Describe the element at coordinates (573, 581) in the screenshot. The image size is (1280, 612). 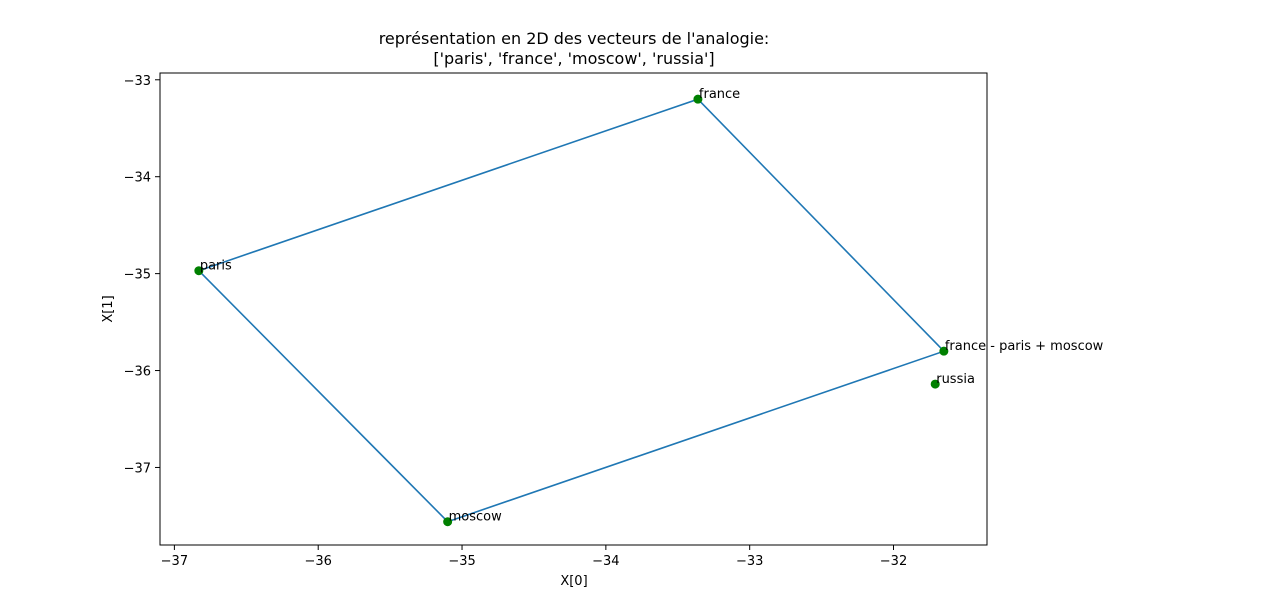
I see `x-axis-label: X[0]` at that location.